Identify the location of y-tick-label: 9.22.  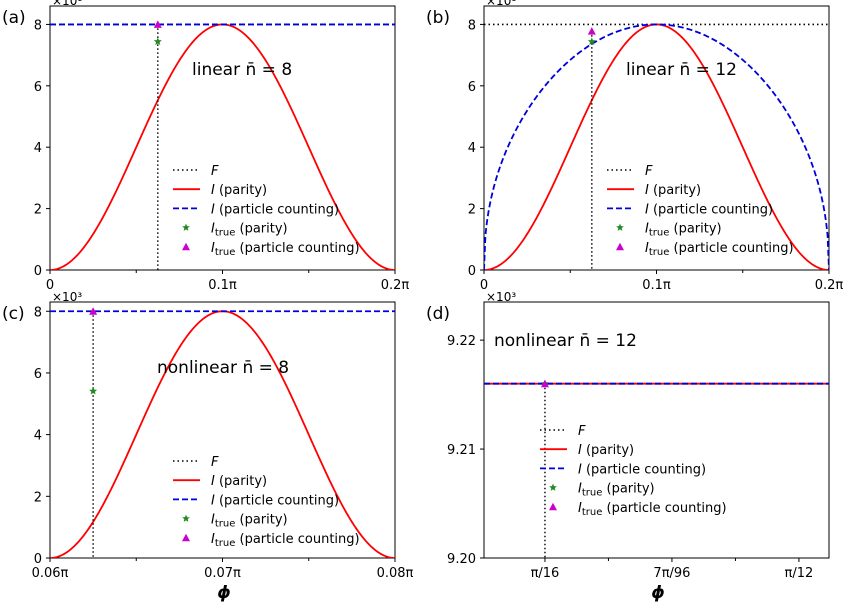
(461, 341).